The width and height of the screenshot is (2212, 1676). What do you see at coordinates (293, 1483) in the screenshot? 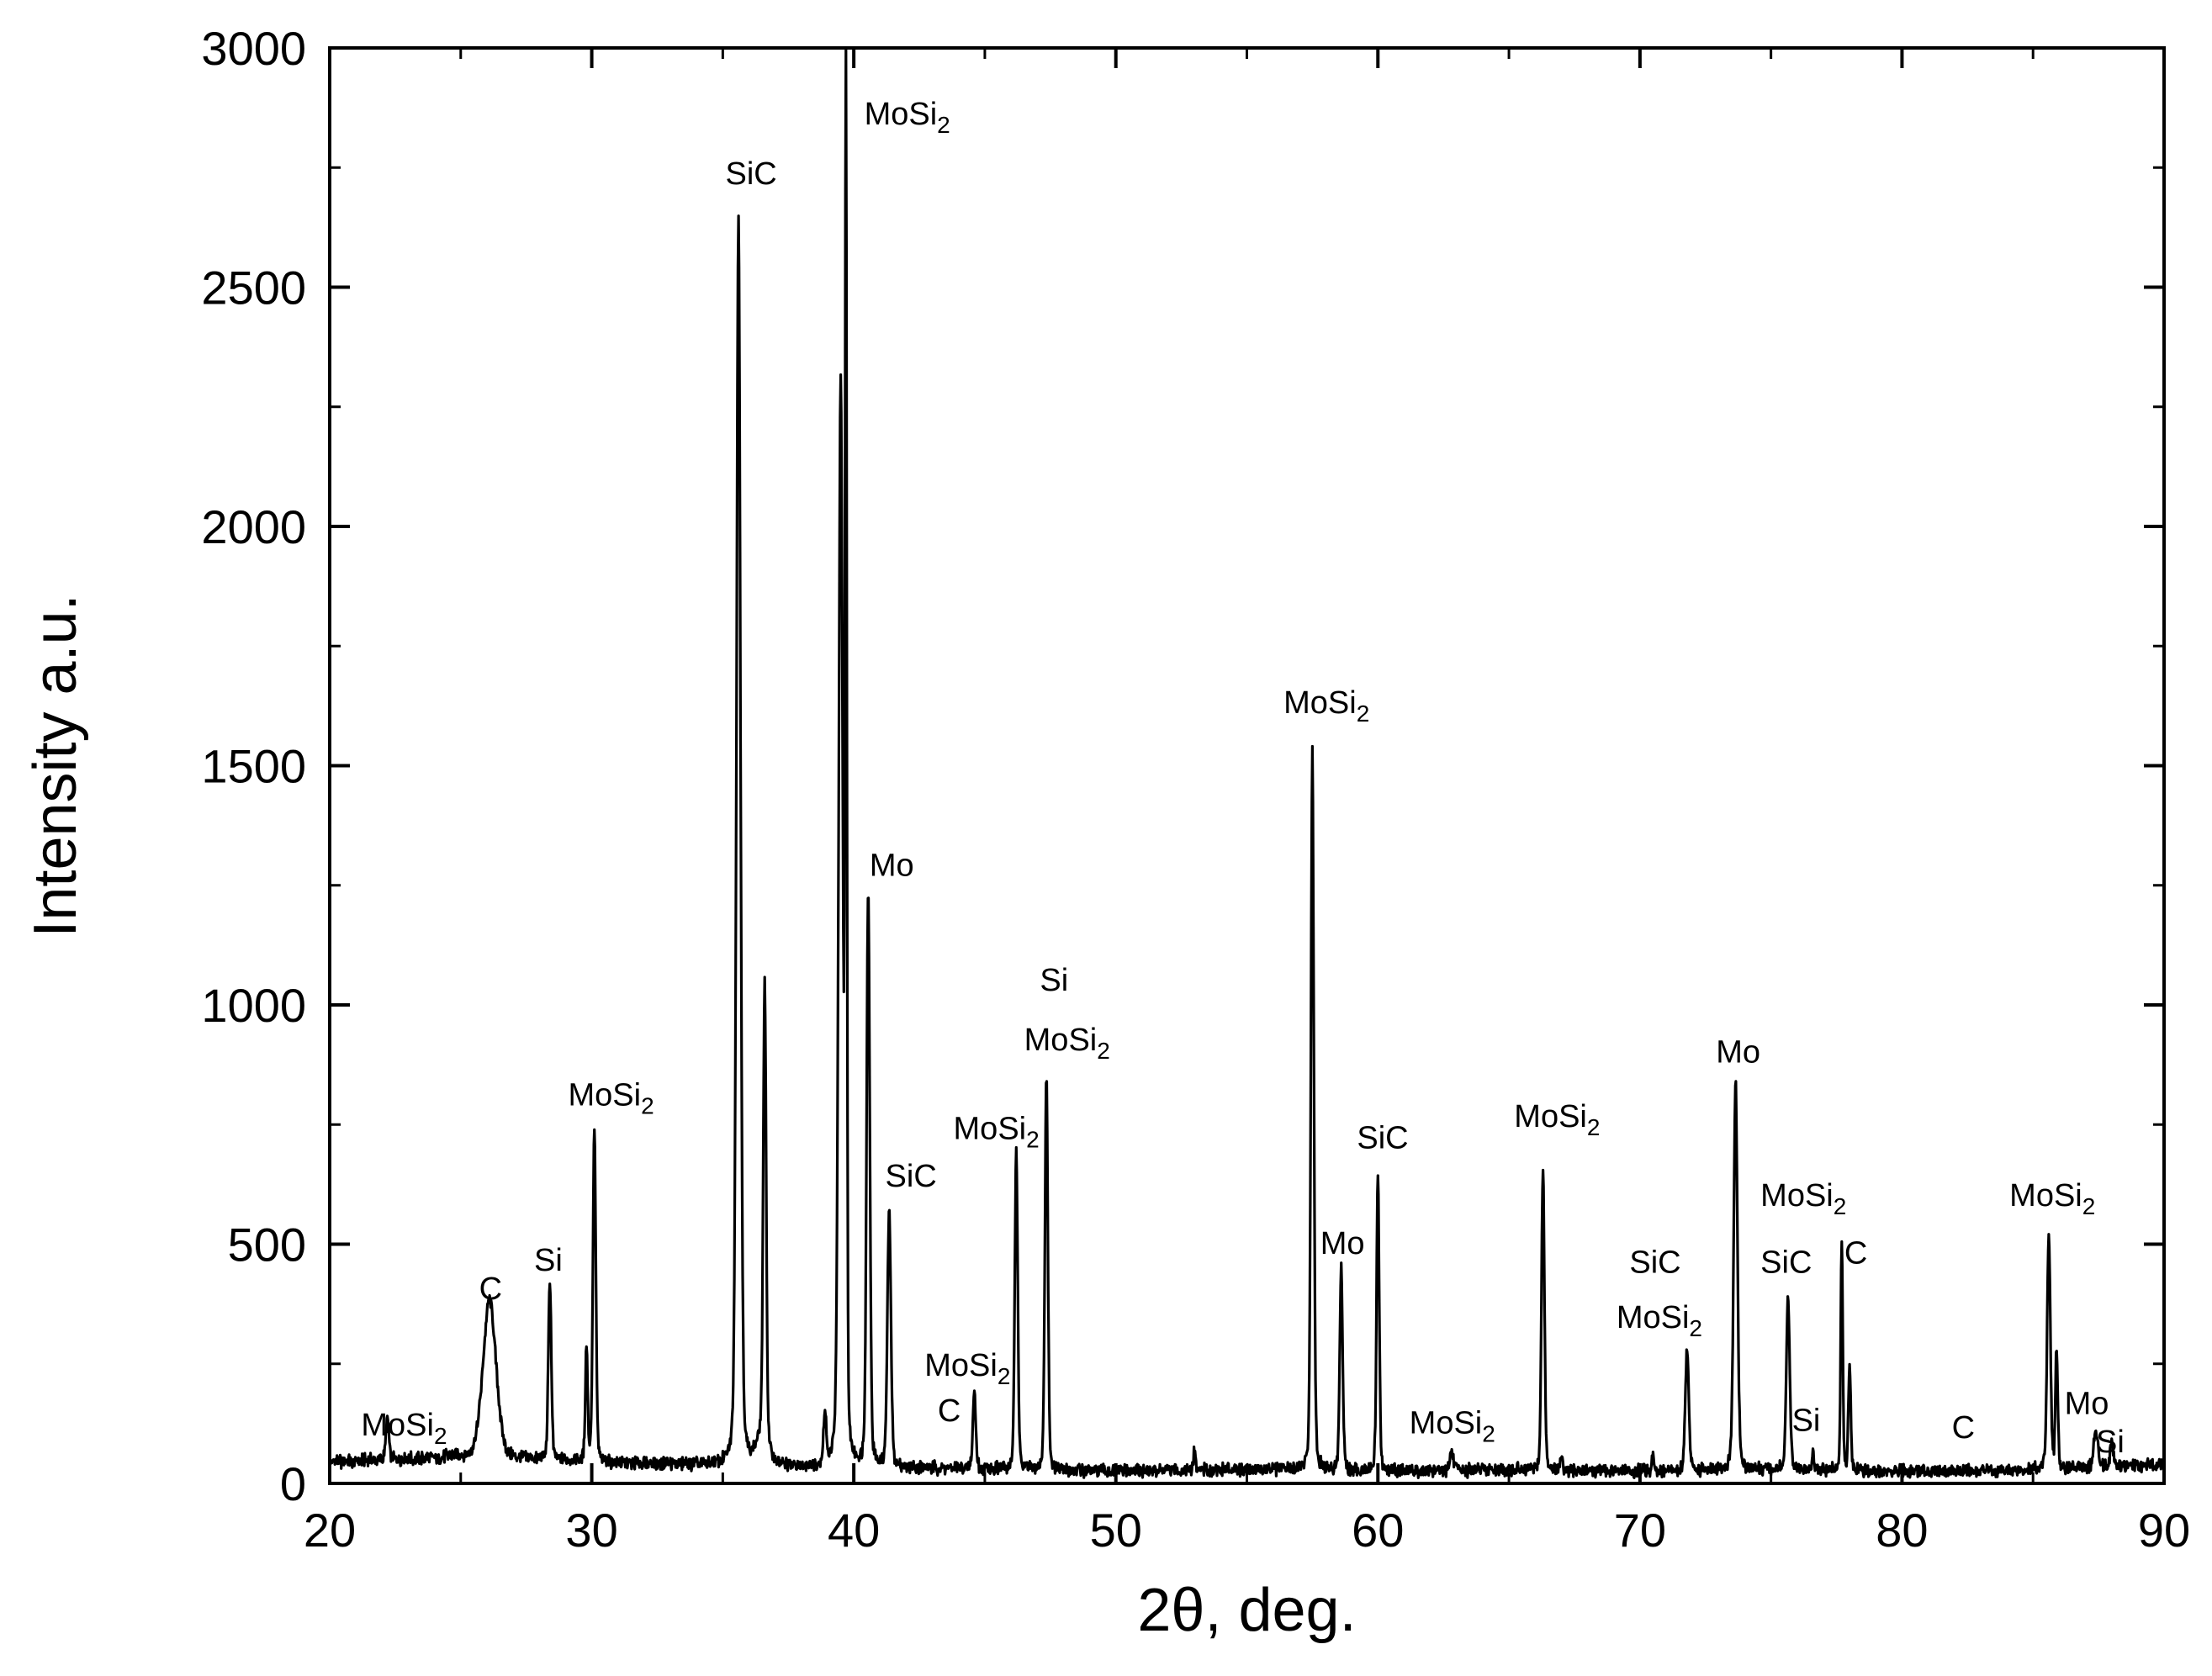
I see `y-tick-label: 0` at bounding box center [293, 1483].